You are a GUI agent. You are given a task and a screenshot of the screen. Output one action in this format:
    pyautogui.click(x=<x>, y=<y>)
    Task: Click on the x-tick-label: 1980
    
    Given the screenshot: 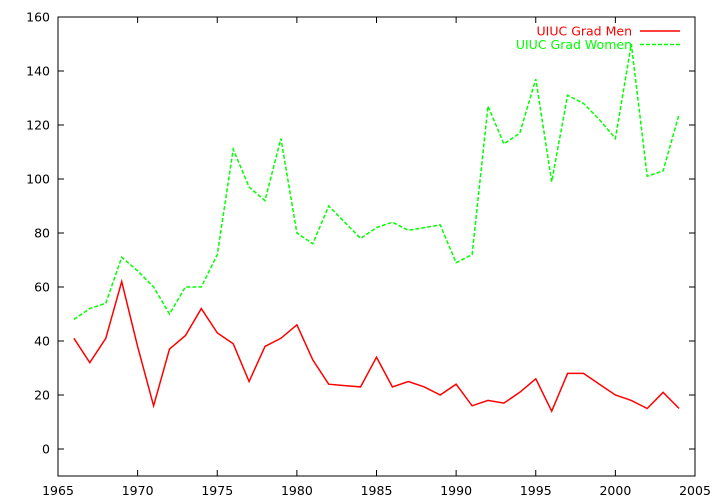 What is the action you would take?
    pyautogui.click(x=297, y=490)
    